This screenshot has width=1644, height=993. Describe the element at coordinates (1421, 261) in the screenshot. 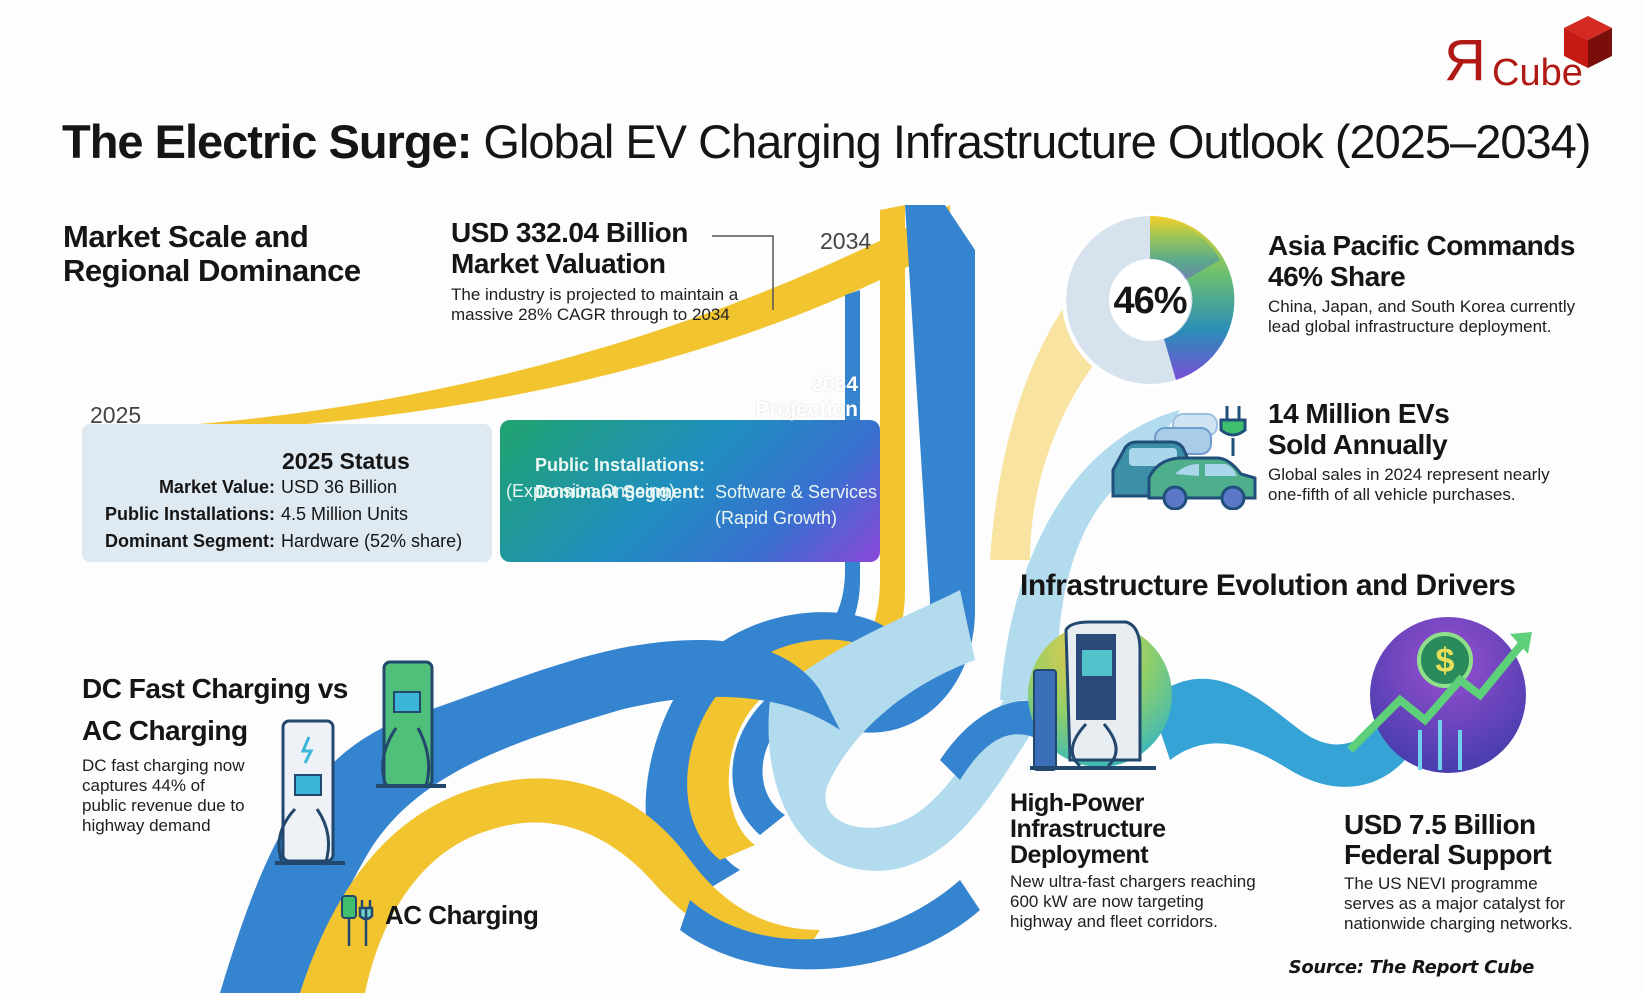

I see `asia-pacific-heading: Asia Pacific Commands 46% Share` at that location.